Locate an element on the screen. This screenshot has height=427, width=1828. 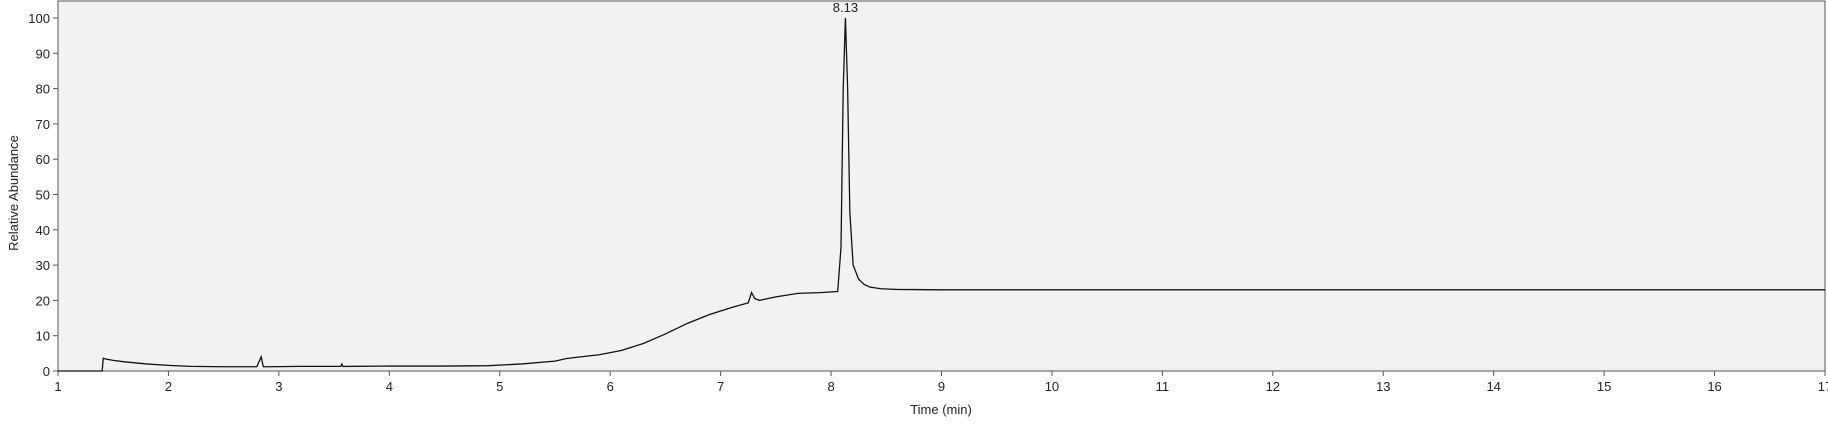
x-axis: 1234567891011121314151617 is located at coordinates (941, 382).